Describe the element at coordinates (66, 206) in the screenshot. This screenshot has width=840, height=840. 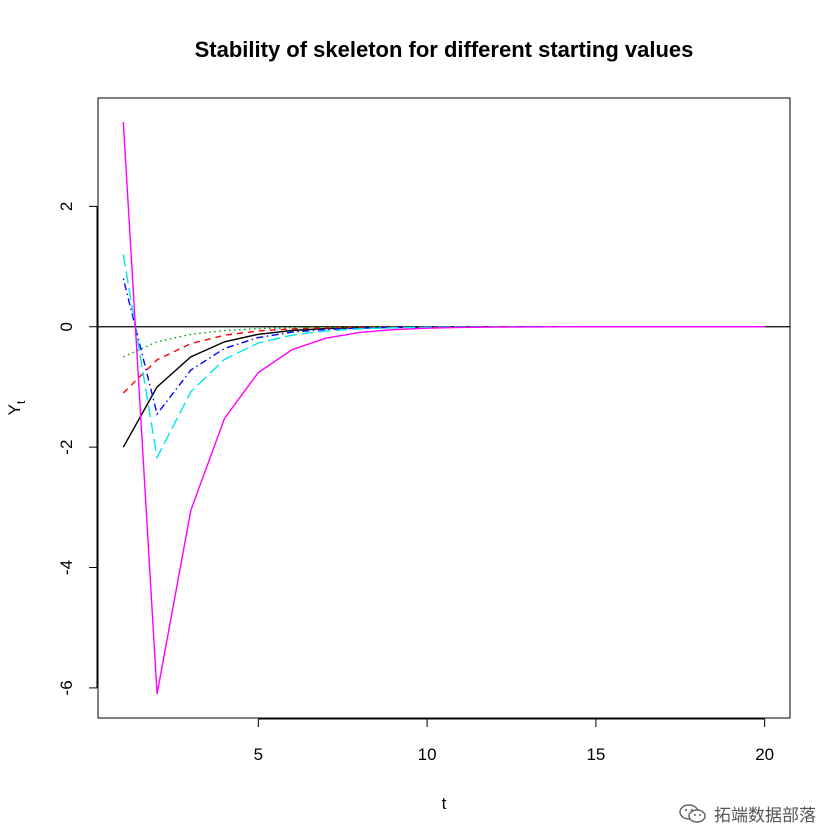
I see `y-tick-label: 2` at that location.